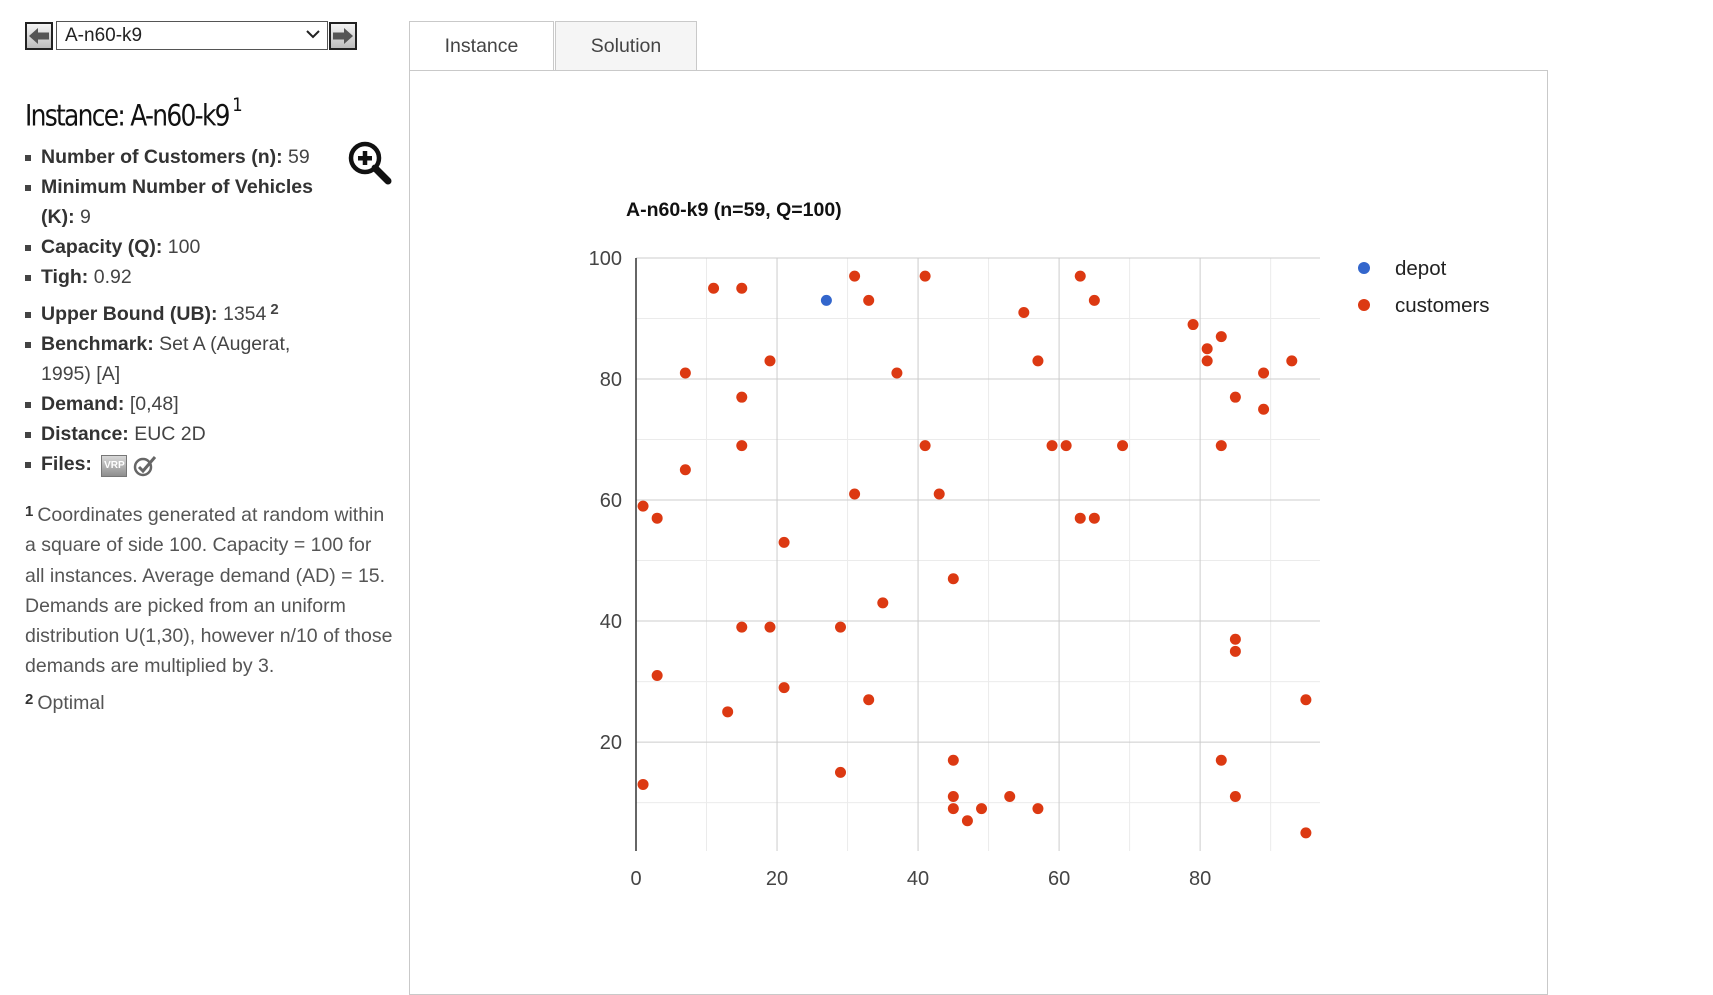 The height and width of the screenshot is (995, 1713). What do you see at coordinates (170, 434) in the screenshot?
I see `prop-distance-value: EUC 2D` at bounding box center [170, 434].